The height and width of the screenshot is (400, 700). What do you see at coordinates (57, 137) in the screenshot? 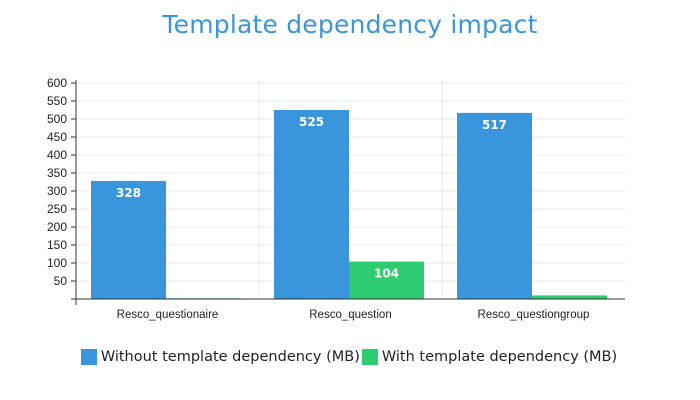
I see `y-tick-label: 450` at bounding box center [57, 137].